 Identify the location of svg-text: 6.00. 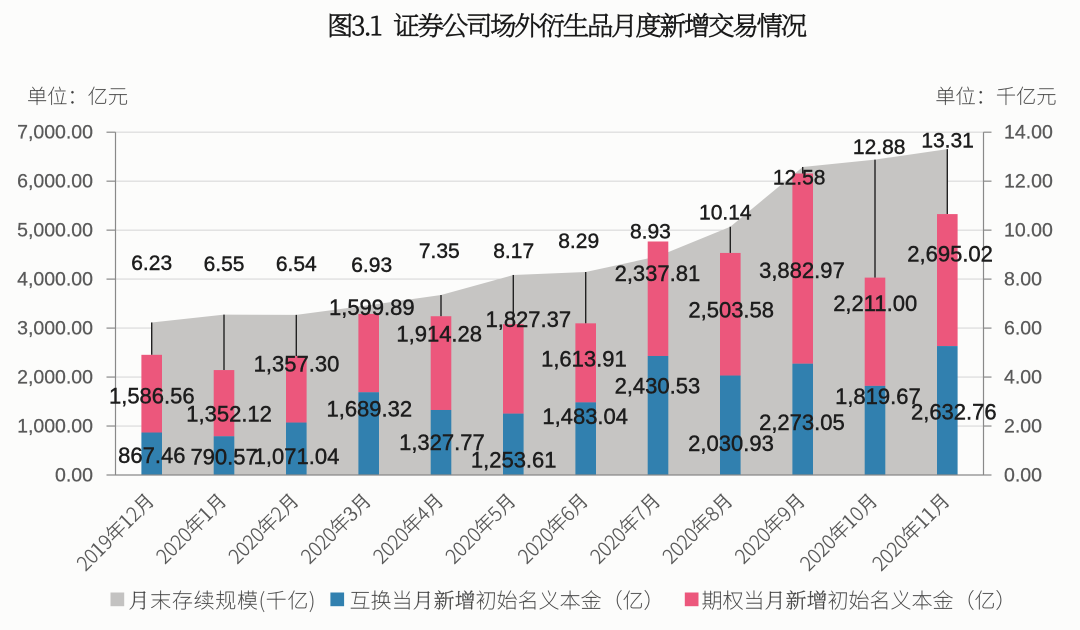
(1023, 329).